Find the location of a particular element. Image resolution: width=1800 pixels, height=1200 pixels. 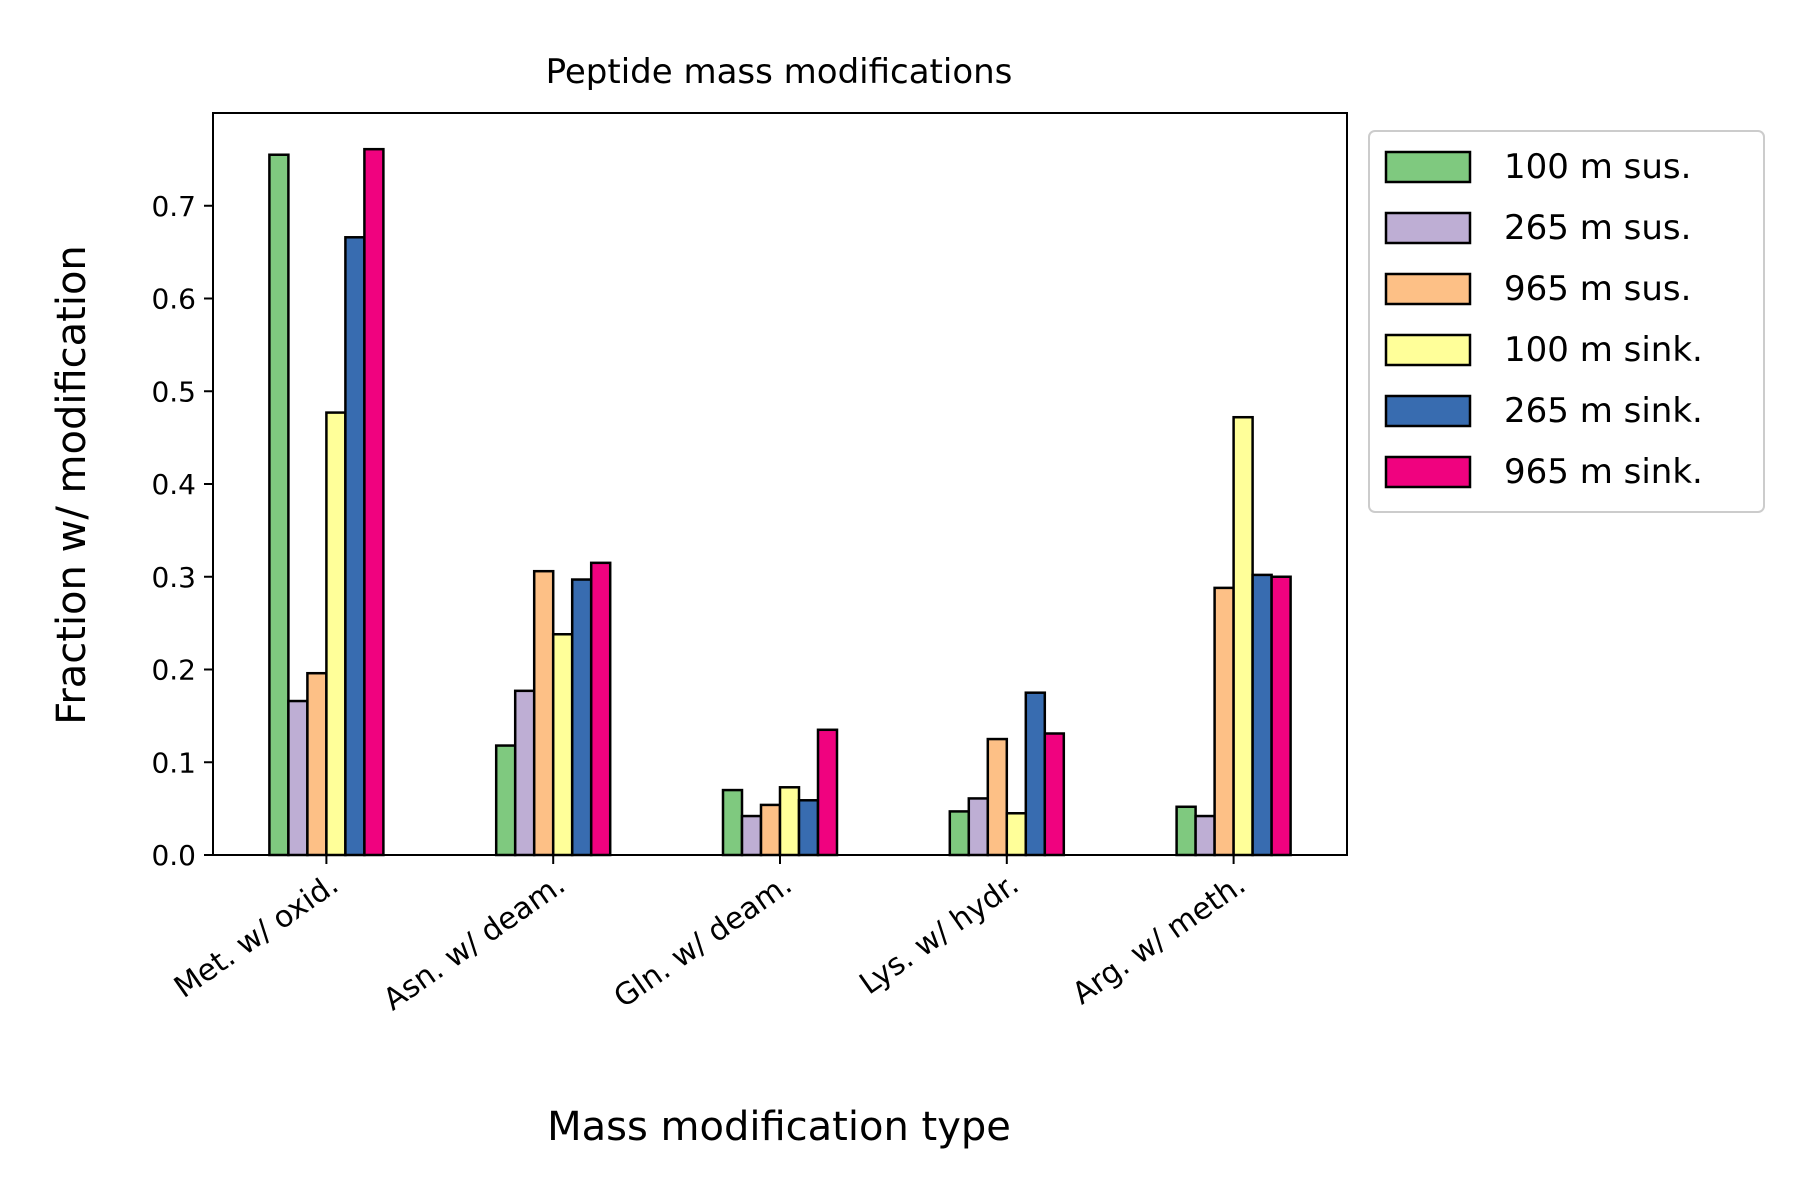

legend-label: 100 m sus. is located at coordinates (1597, 167).